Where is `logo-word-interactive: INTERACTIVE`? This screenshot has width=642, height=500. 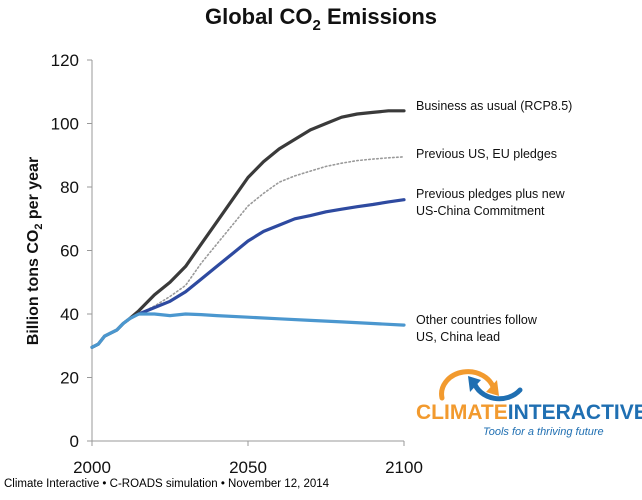 logo-word-interactive: INTERACTIVE is located at coordinates (575, 412).